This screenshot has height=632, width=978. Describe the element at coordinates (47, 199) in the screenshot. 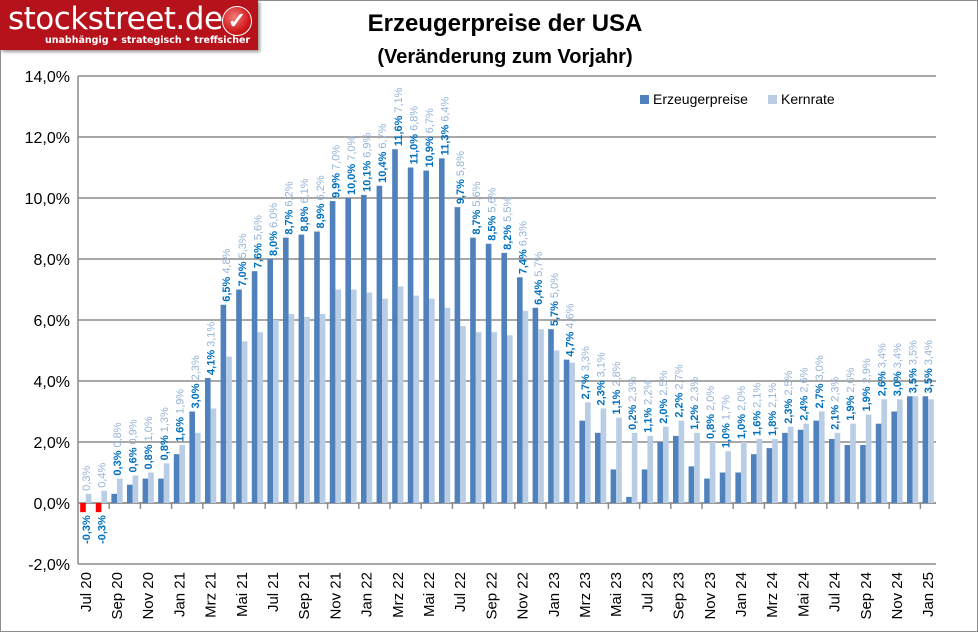

I see `y-tick-label: 10,0%` at that location.